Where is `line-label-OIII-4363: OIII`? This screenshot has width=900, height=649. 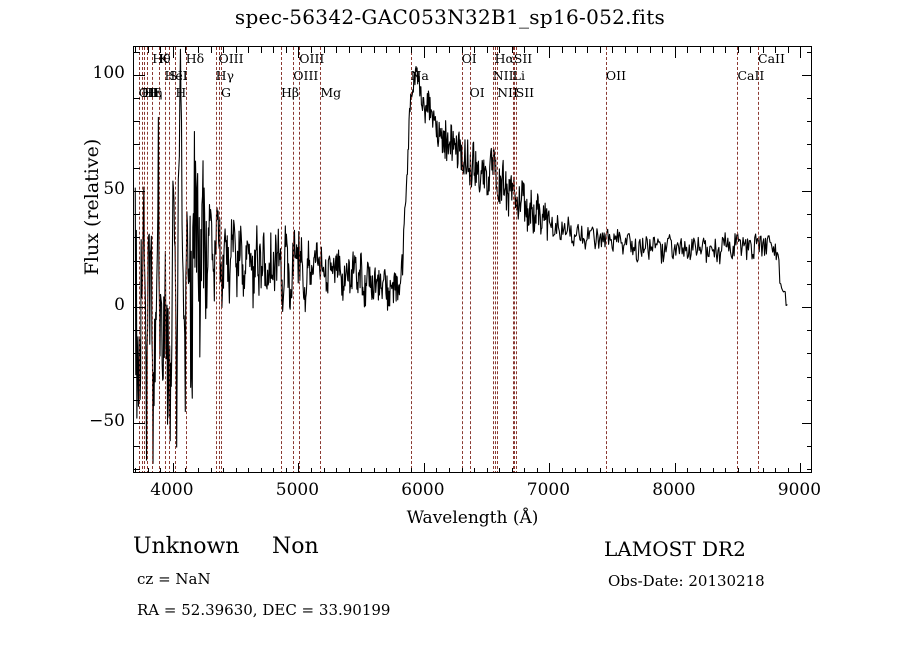
line-label-OIII-4363: OIII is located at coordinates (231, 58).